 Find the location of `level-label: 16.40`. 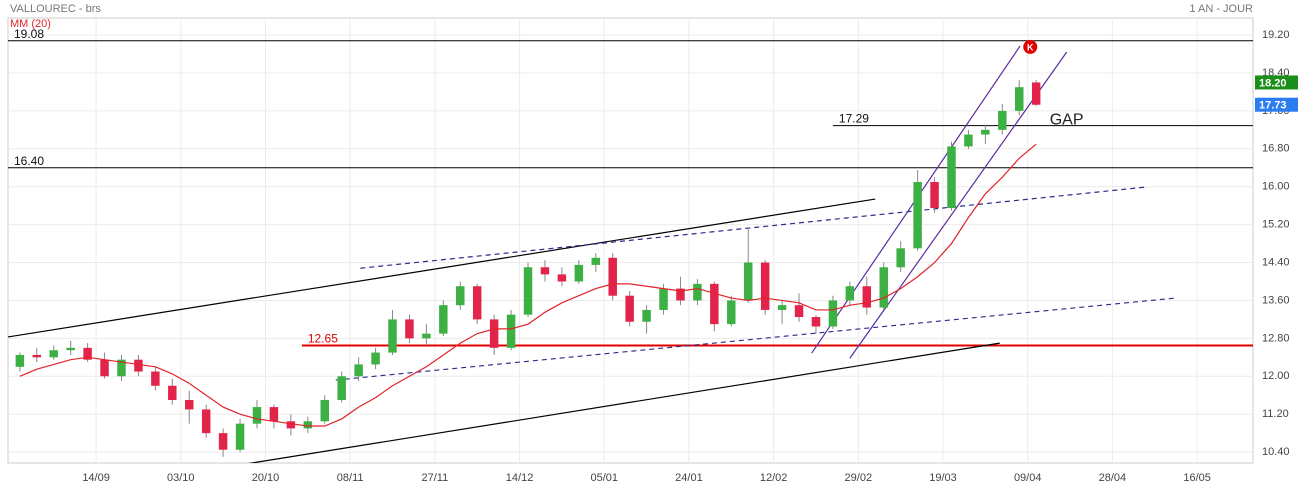

level-label: 16.40 is located at coordinates (29, 161).